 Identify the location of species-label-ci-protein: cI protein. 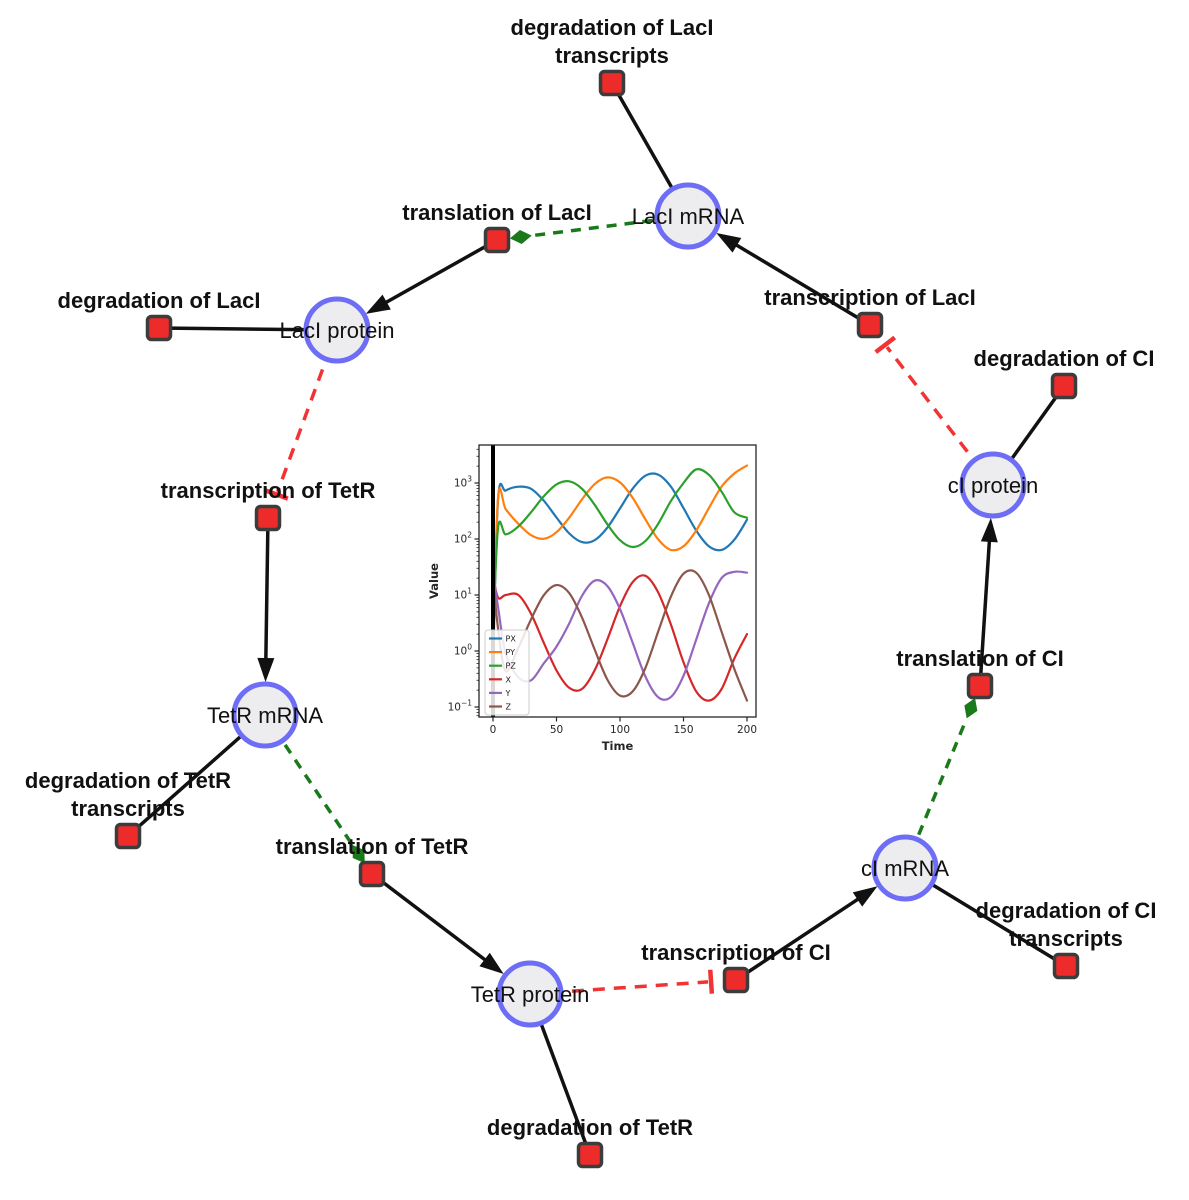
(993, 485).